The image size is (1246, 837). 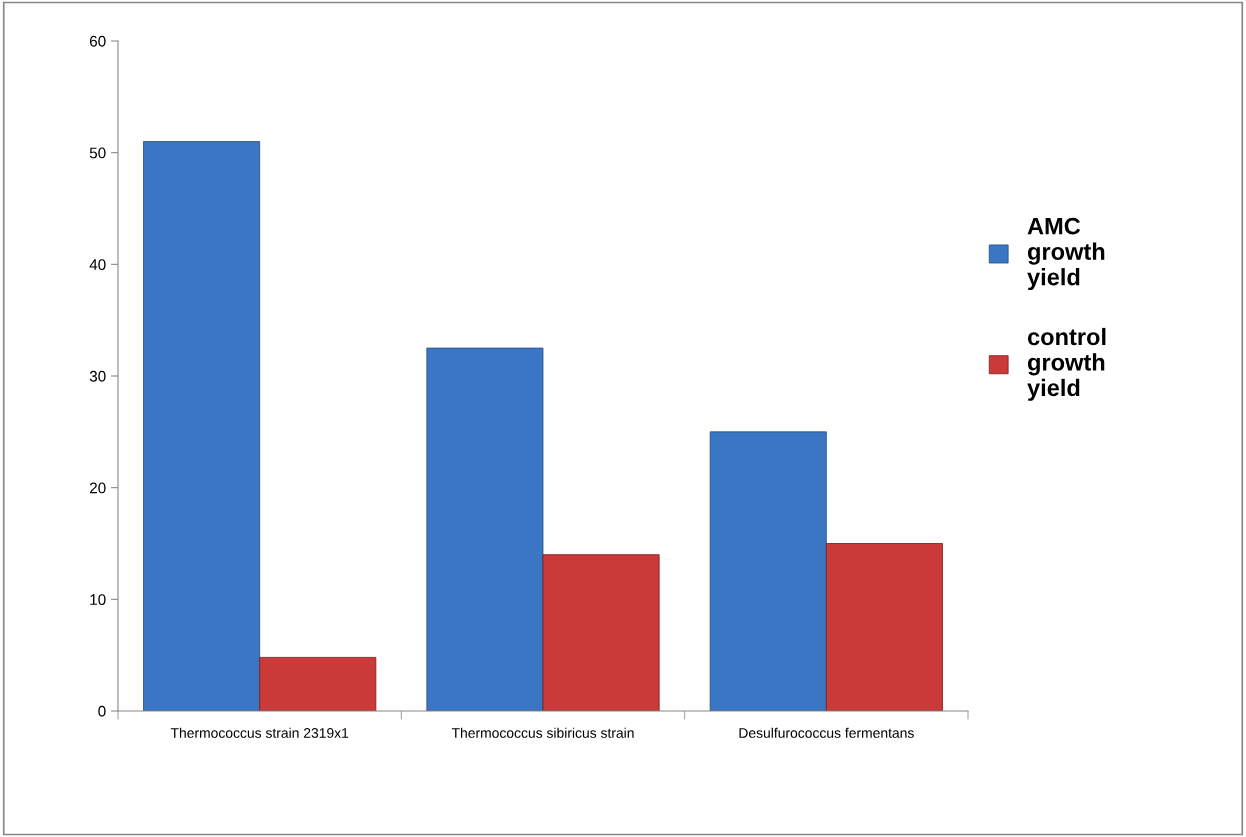 I want to click on y-tick-label: 0, so click(x=102, y=711).